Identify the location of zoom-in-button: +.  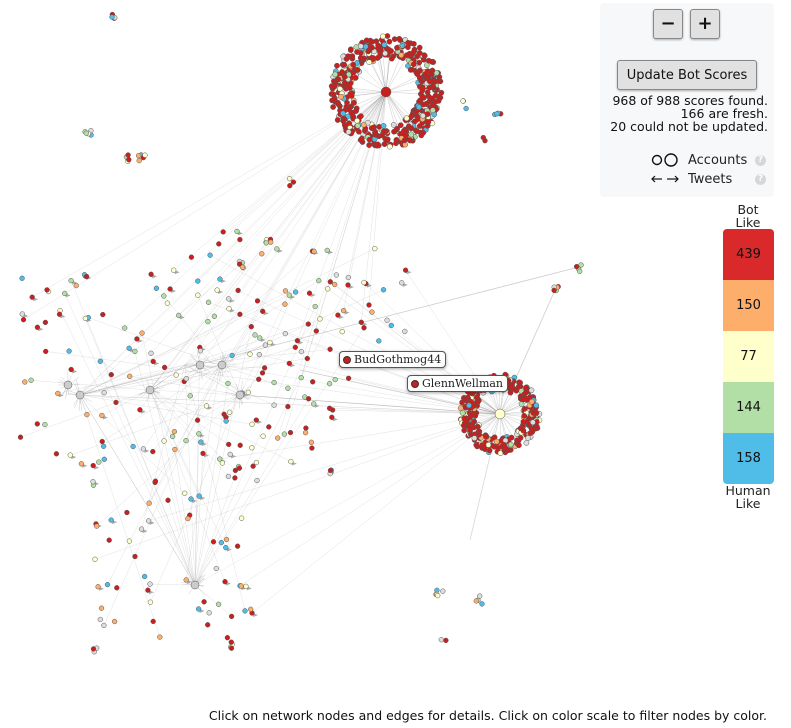
(705, 24).